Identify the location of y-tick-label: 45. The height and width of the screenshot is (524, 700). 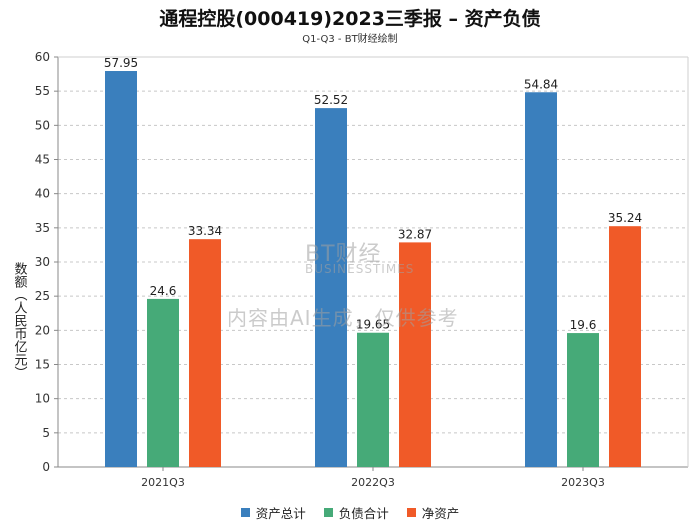
(42, 160).